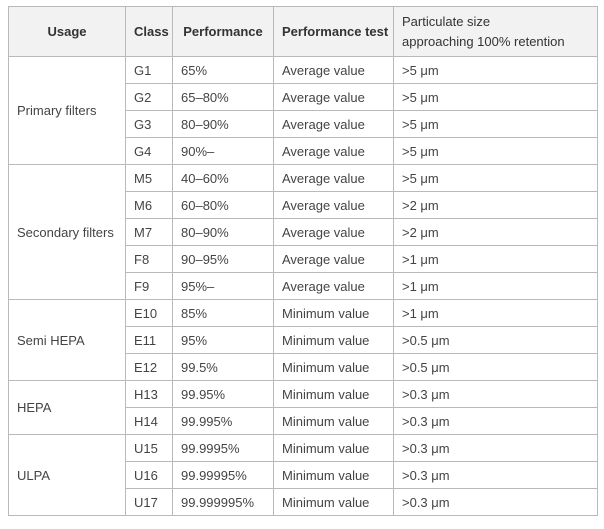 This screenshot has width=604, height=529. Describe the element at coordinates (149, 448) in the screenshot. I see `class-cell: U15` at that location.